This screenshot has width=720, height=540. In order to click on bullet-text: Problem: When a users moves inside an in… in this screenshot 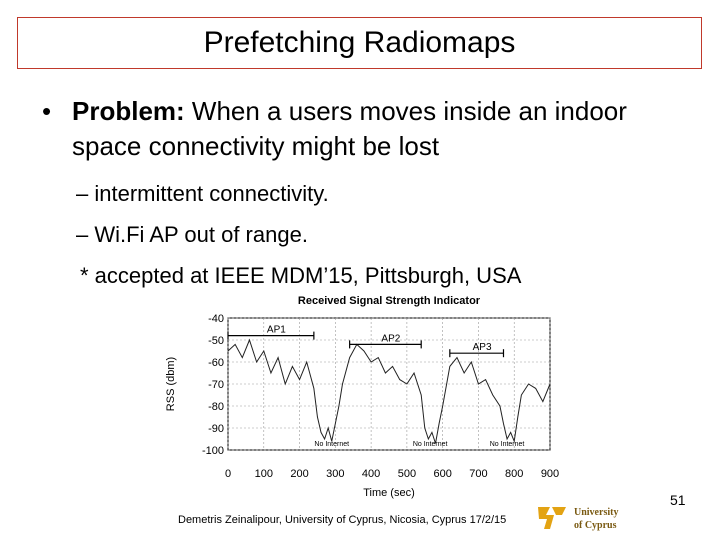, I will do `click(372, 129)`.